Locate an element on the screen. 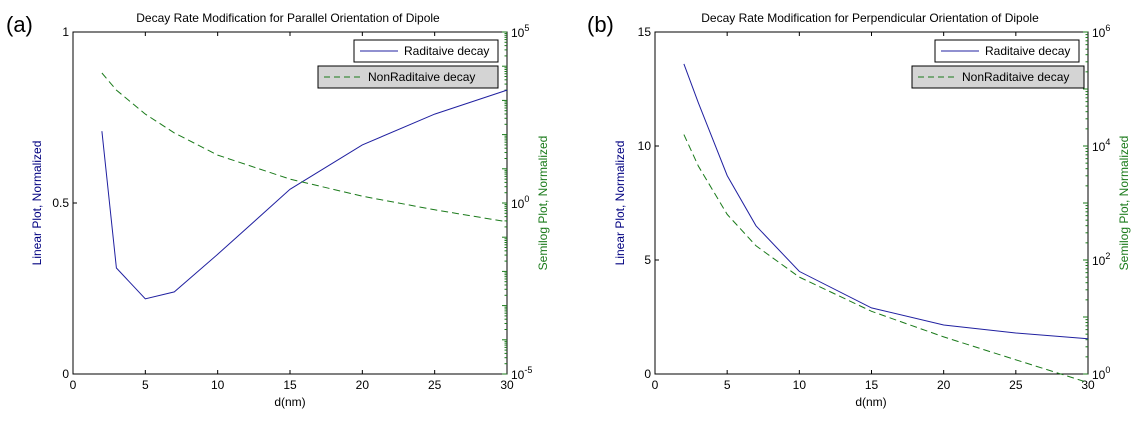 The image size is (1140, 423). panel-b-y2tick-label: 10⁰ is located at coordinates (1101, 373).